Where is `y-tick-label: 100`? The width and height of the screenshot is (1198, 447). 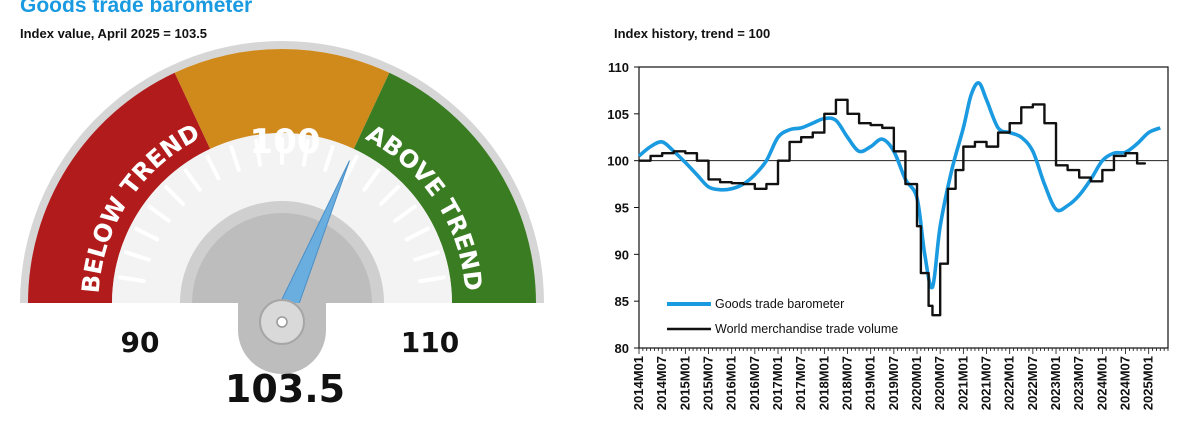 y-tick-label: 100 is located at coordinates (618, 161).